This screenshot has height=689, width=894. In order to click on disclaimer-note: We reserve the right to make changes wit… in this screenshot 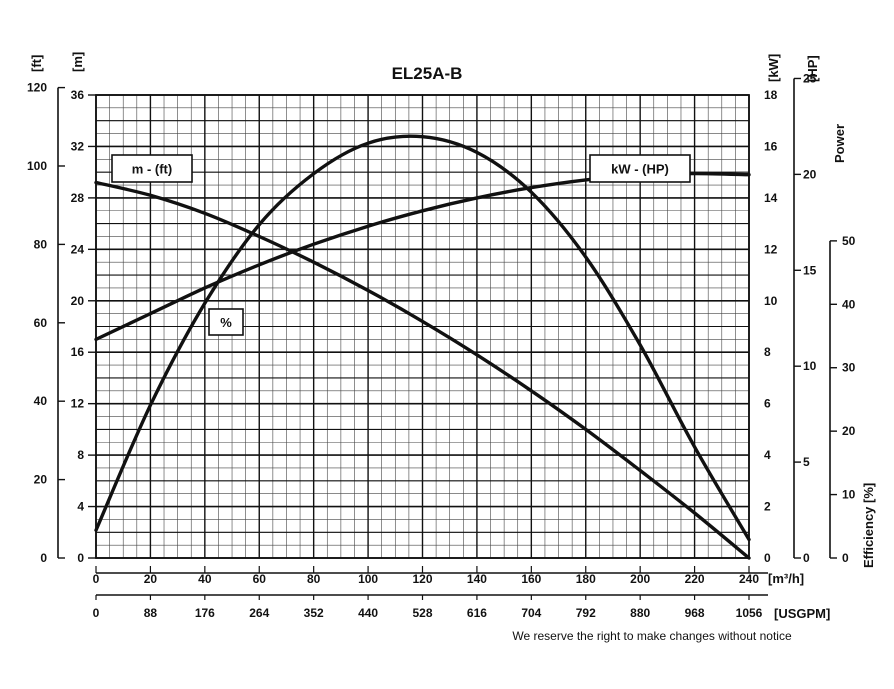, I will do `click(652, 636)`.